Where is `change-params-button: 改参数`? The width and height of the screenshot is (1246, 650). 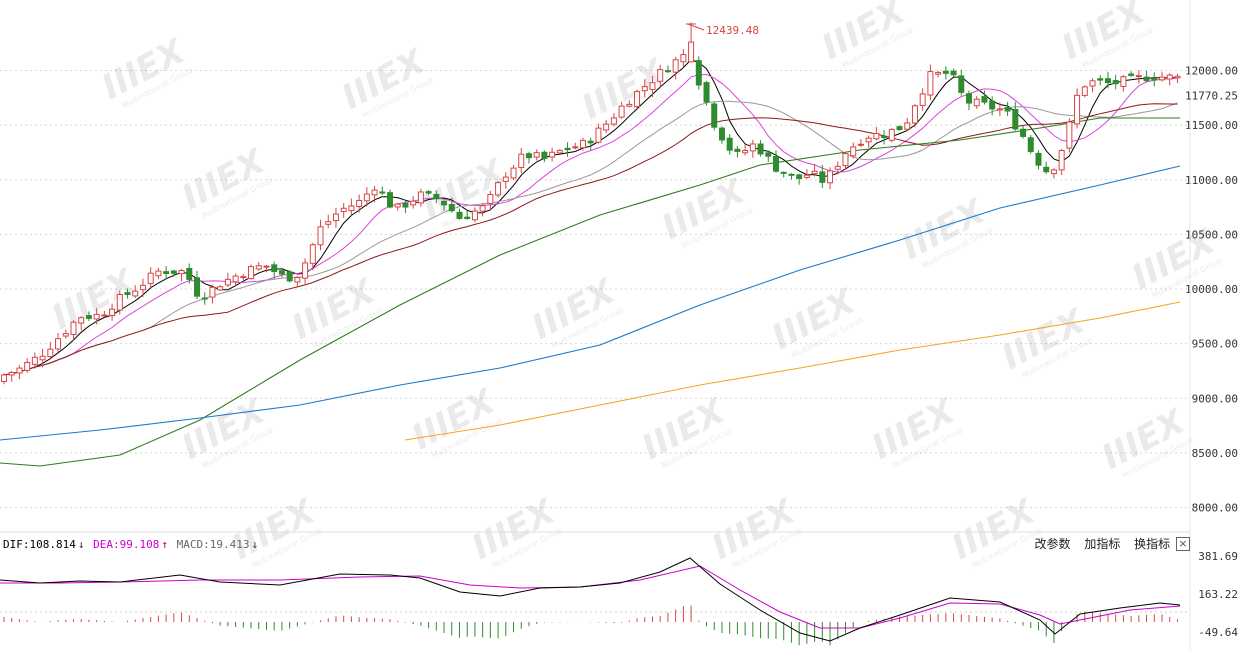 change-params-button: 改参数 is located at coordinates (1052, 544).